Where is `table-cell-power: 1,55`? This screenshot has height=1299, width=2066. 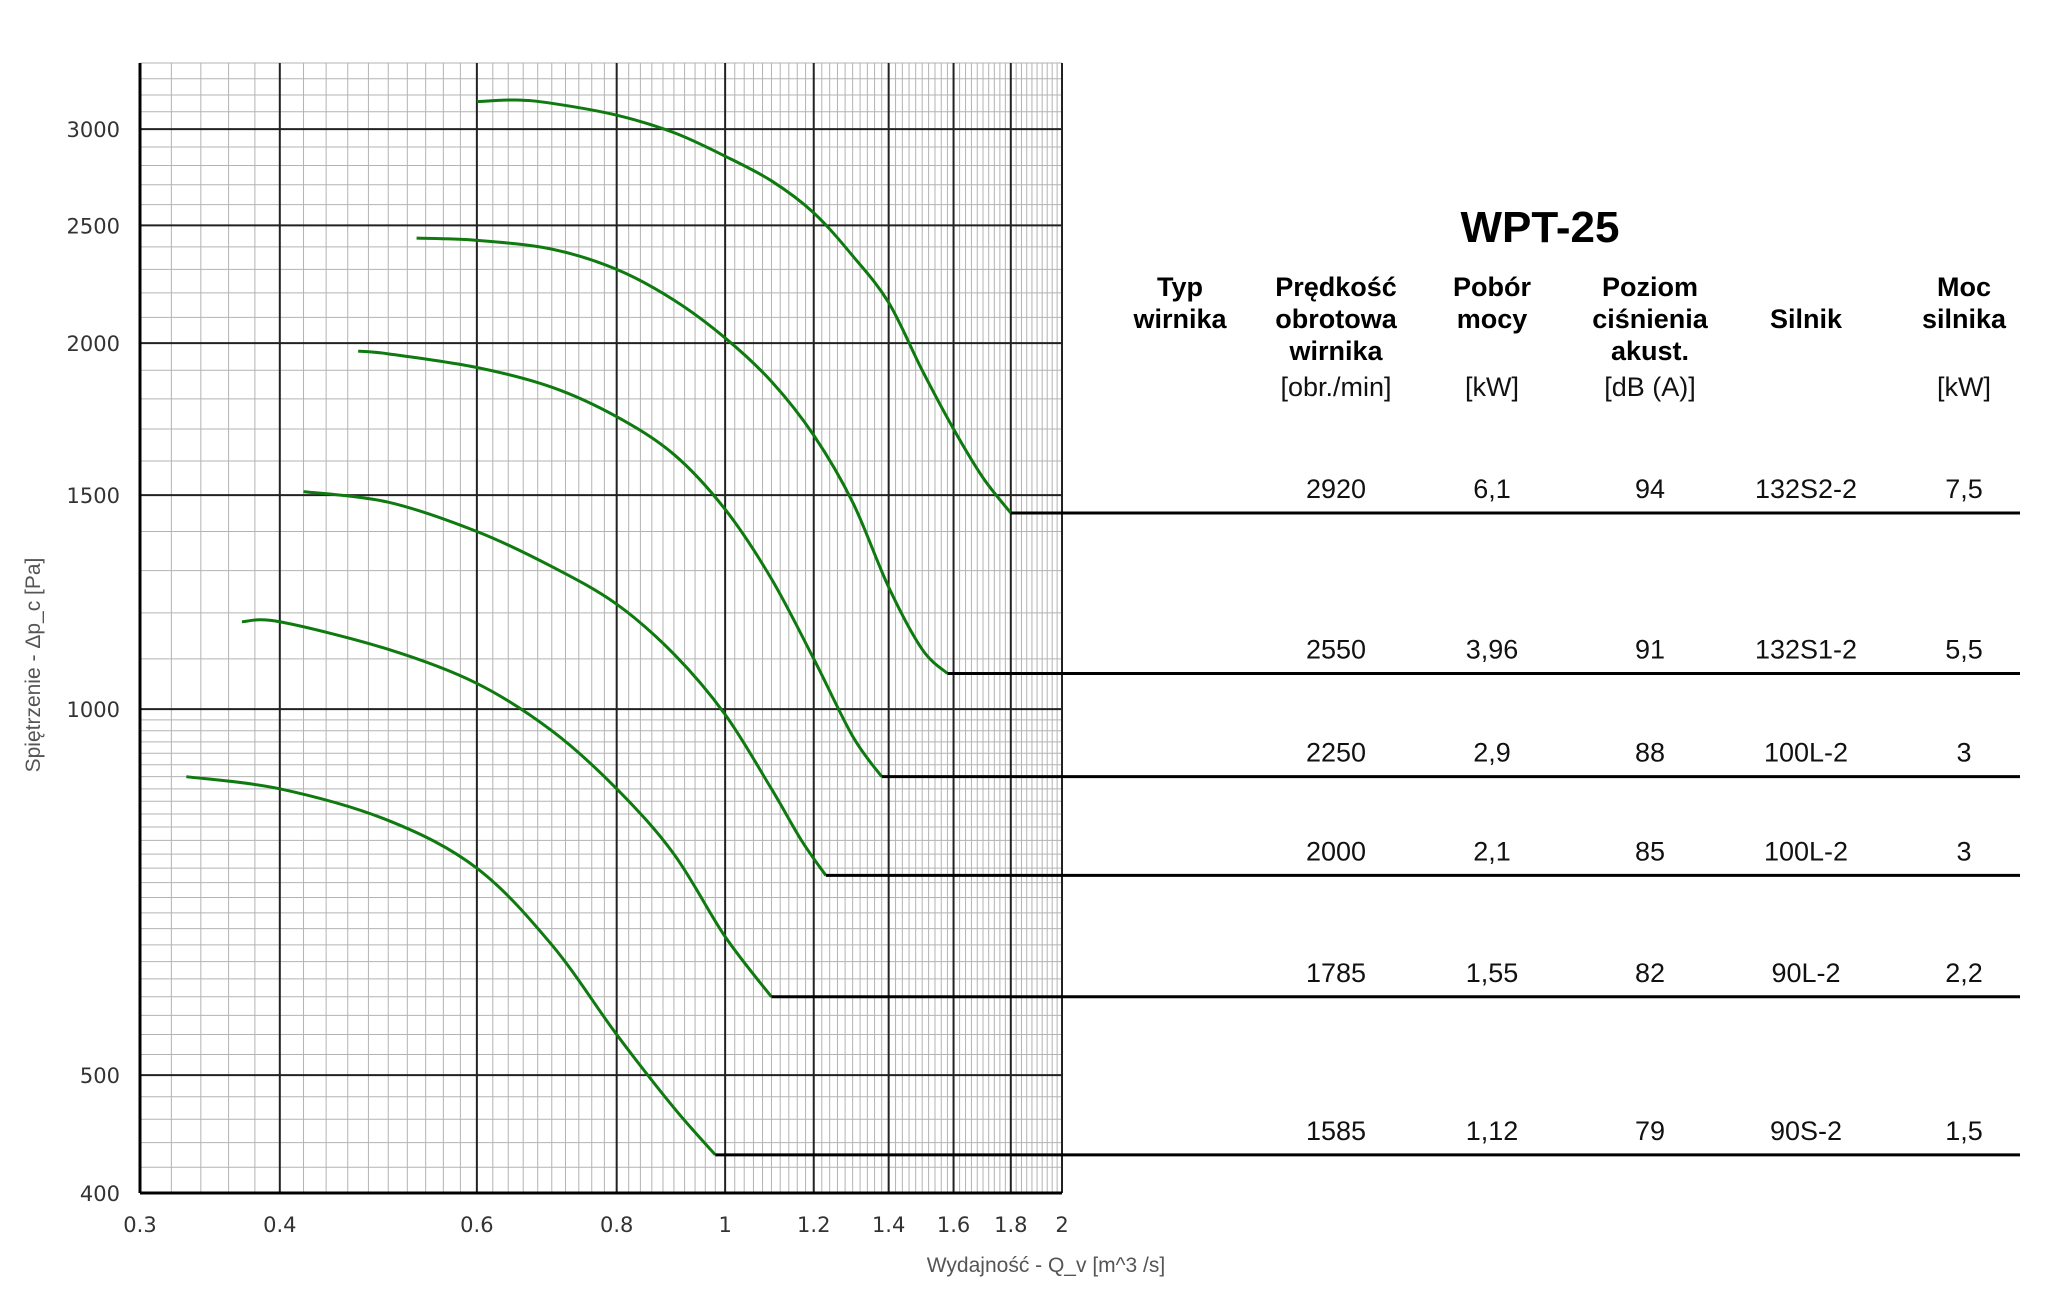
table-cell-power: 1,55 is located at coordinates (1492, 973).